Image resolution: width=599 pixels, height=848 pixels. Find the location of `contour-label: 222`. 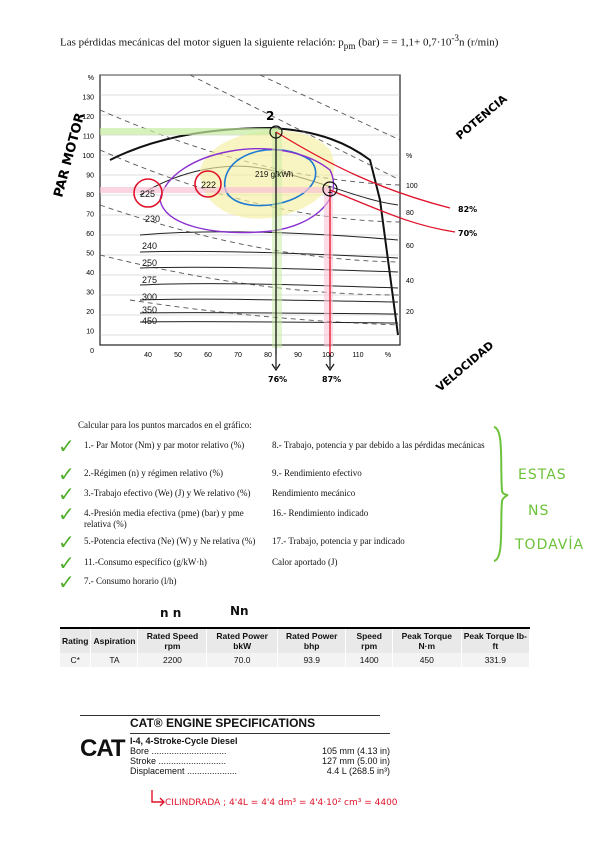

contour-label: 222 is located at coordinates (208, 185).